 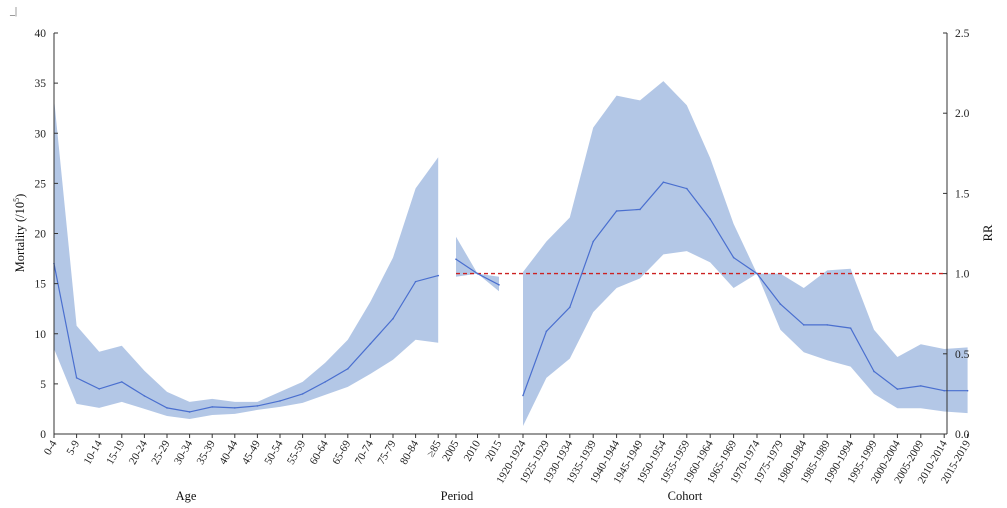 What do you see at coordinates (186, 496) in the screenshot?
I see `age-axis-label: Age` at bounding box center [186, 496].